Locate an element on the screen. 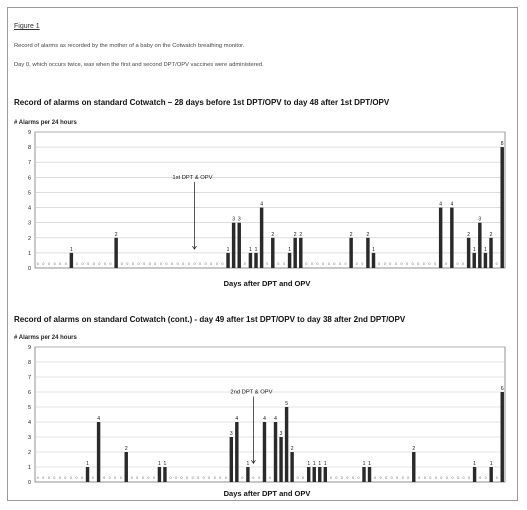 This screenshot has height=510, width=527. chart-2-data-label: 6 is located at coordinates (502, 389).